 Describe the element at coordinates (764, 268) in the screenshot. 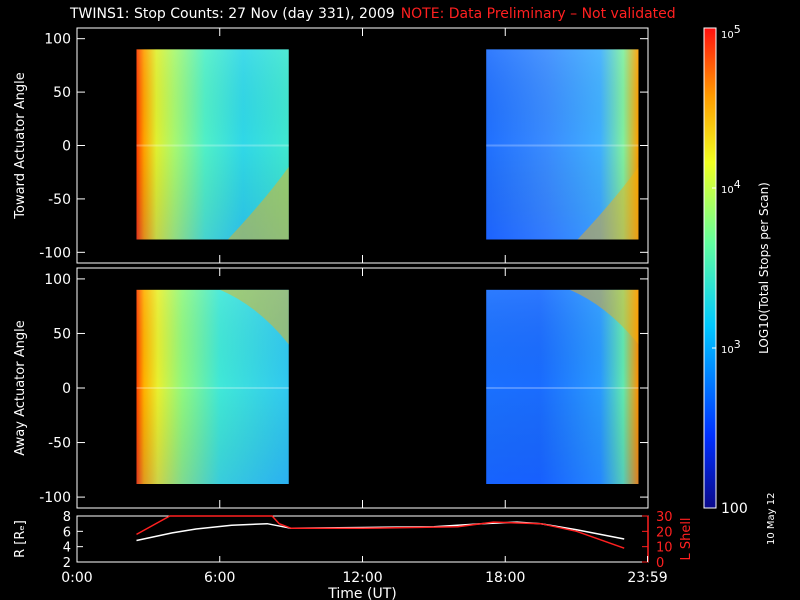

I see `colorbar-label: LOG10(Total Stops per Scan)` at that location.